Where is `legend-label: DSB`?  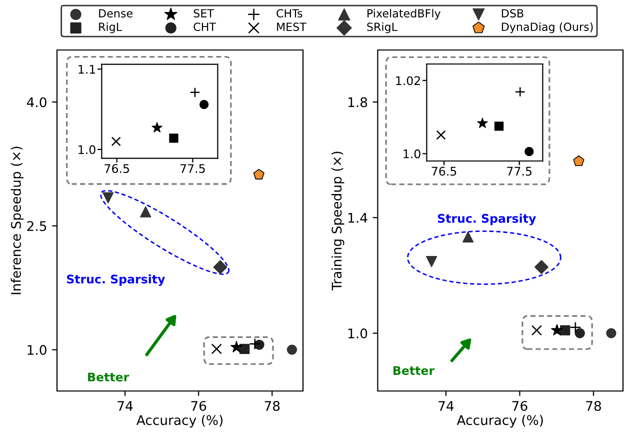
legend-label: DSB is located at coordinates (513, 13).